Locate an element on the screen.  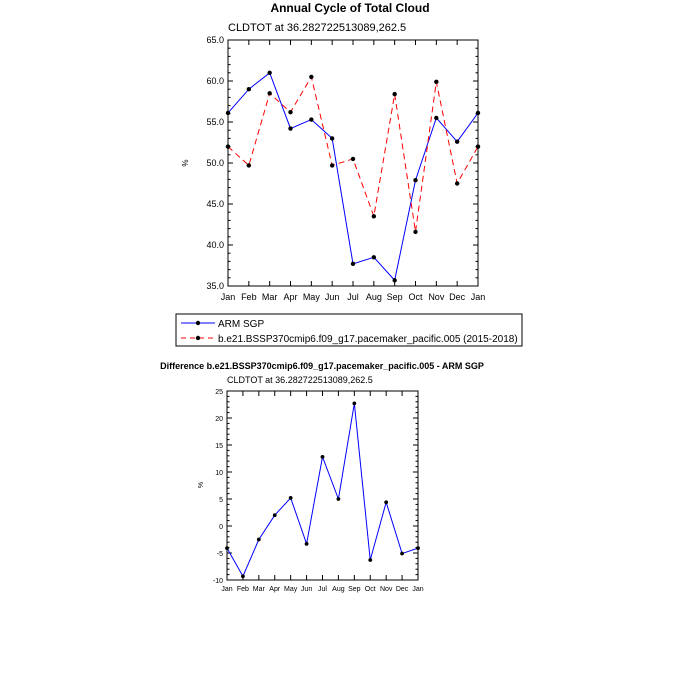
chart2-ytick-label: 15 is located at coordinates (219, 446).